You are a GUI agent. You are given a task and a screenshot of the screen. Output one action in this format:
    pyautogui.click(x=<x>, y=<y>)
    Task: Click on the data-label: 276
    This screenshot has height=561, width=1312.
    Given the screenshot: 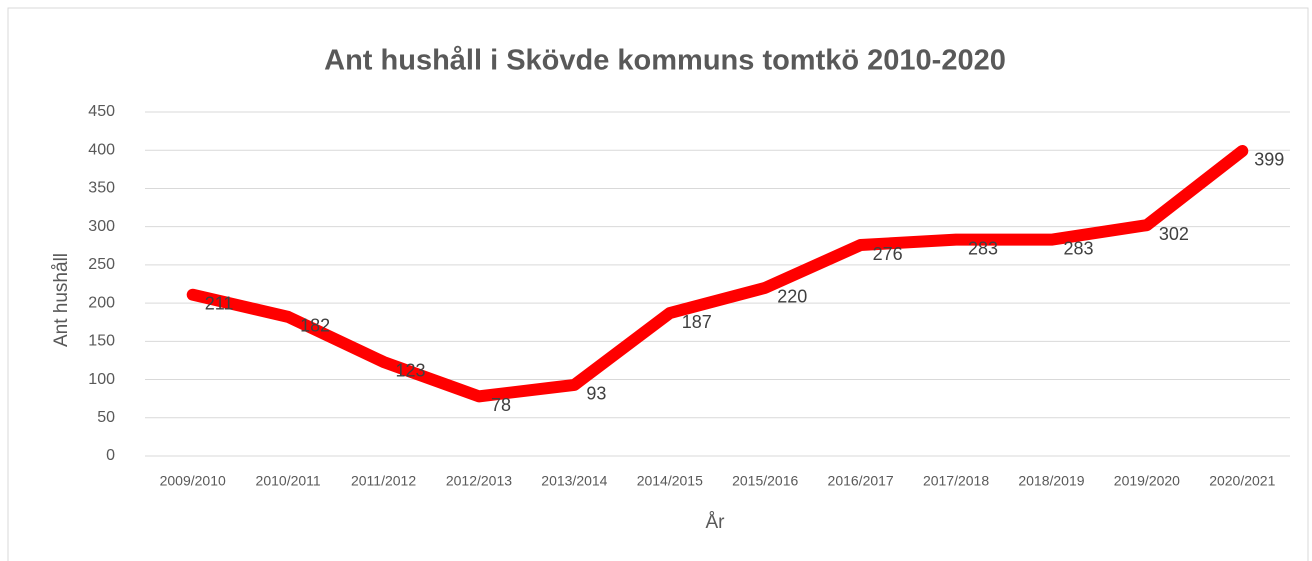 What is the action you would take?
    pyautogui.click(x=888, y=254)
    